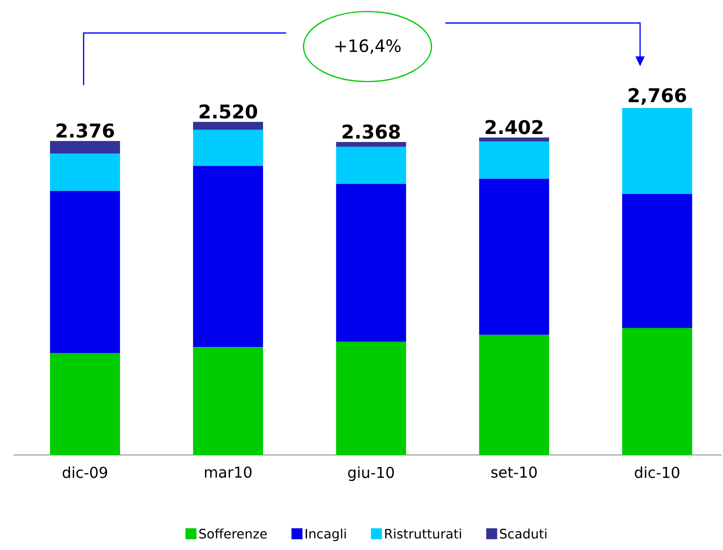  What do you see at coordinates (514, 127) in the screenshot?
I see `annotation: 2.402` at bounding box center [514, 127].